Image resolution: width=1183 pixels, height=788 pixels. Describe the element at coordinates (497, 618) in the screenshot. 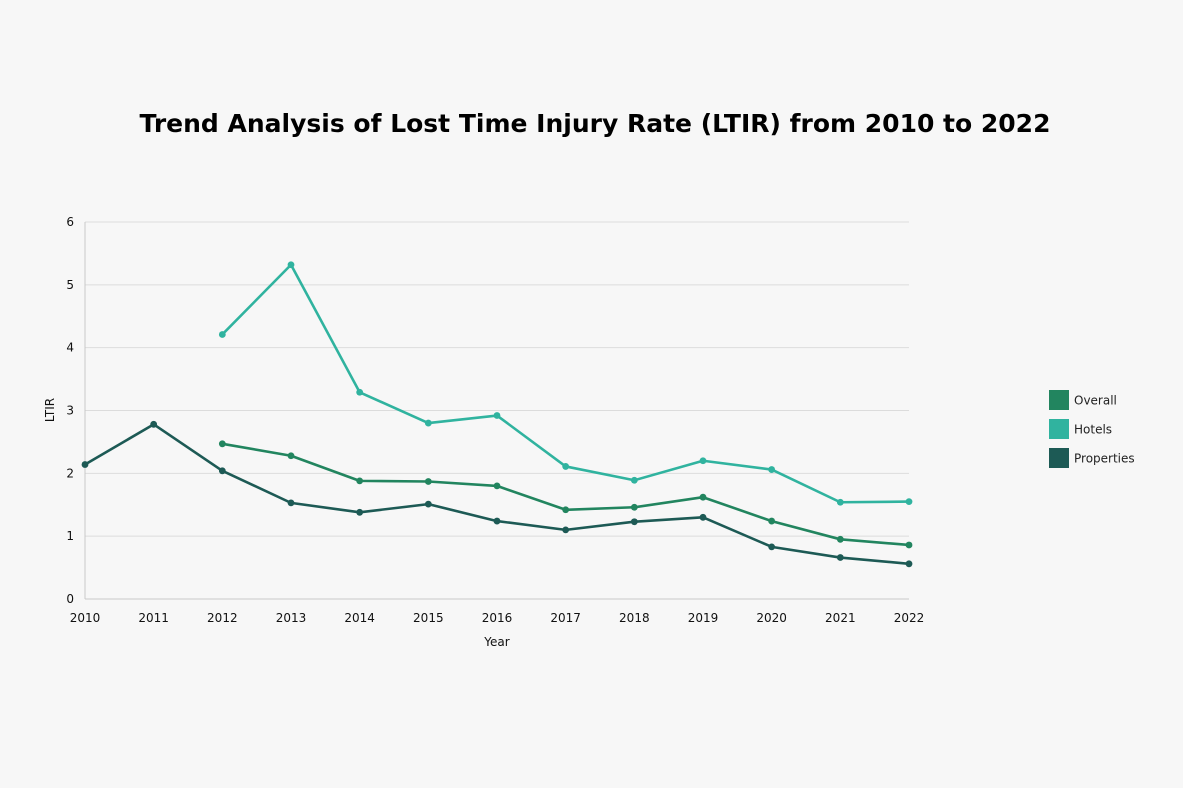

I see `x-tick-label: 2016` at that location.